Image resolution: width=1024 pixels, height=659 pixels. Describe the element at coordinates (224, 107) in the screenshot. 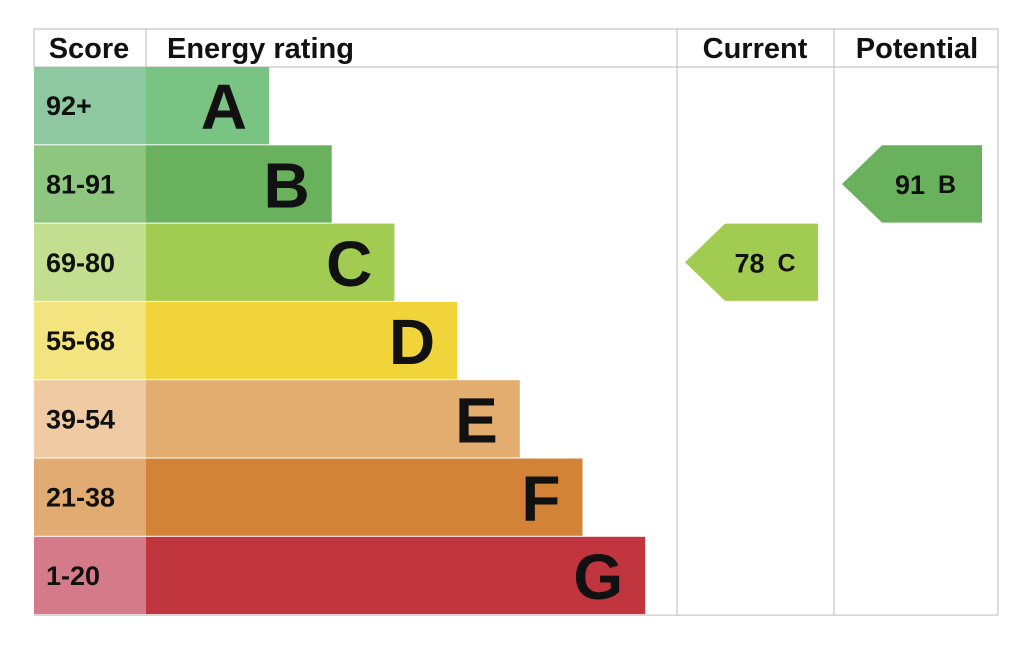

I see `rating-letter-a: A` at that location.